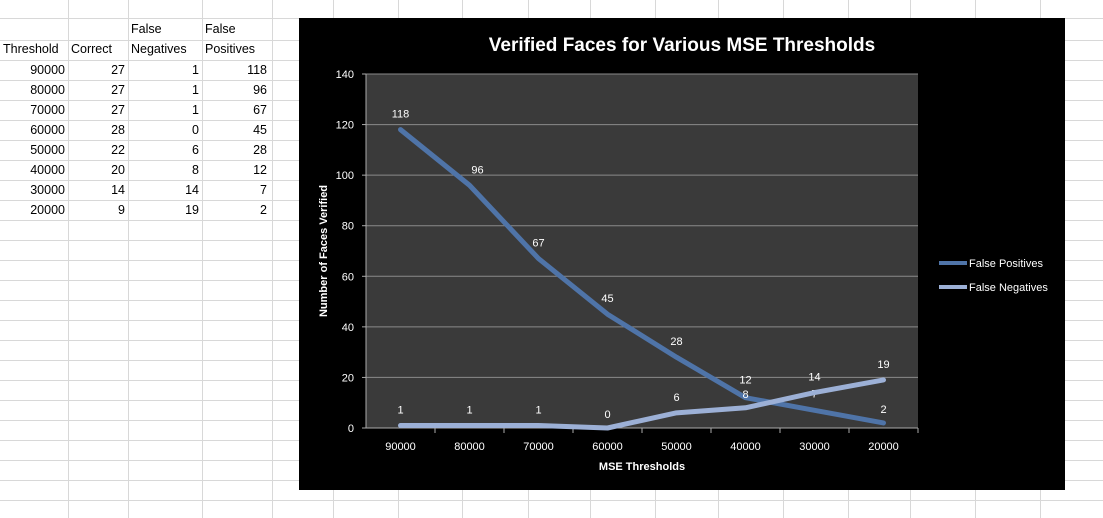 The width and height of the screenshot is (1103, 518). I want to click on header-col2: Negatives, so click(159, 49).